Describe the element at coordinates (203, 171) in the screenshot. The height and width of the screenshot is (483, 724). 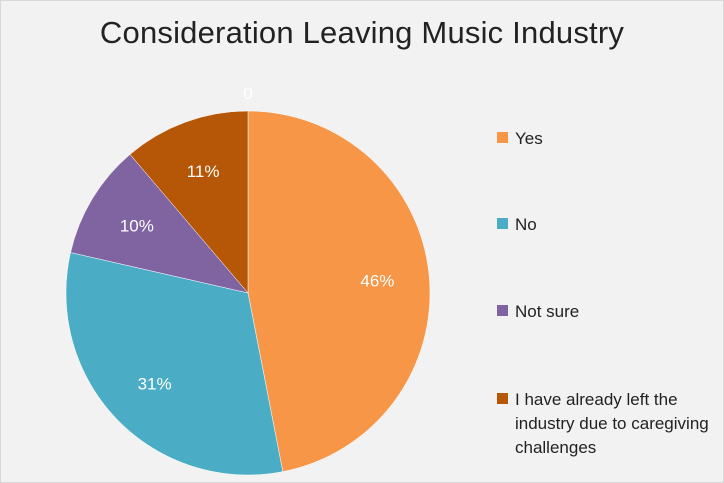
I see `data-label-already-left: 11%` at that location.